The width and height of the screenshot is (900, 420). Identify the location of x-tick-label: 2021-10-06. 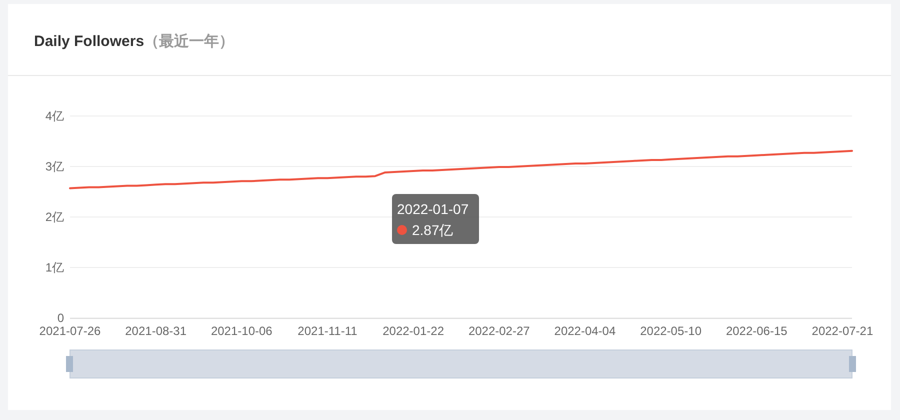
(241, 331).